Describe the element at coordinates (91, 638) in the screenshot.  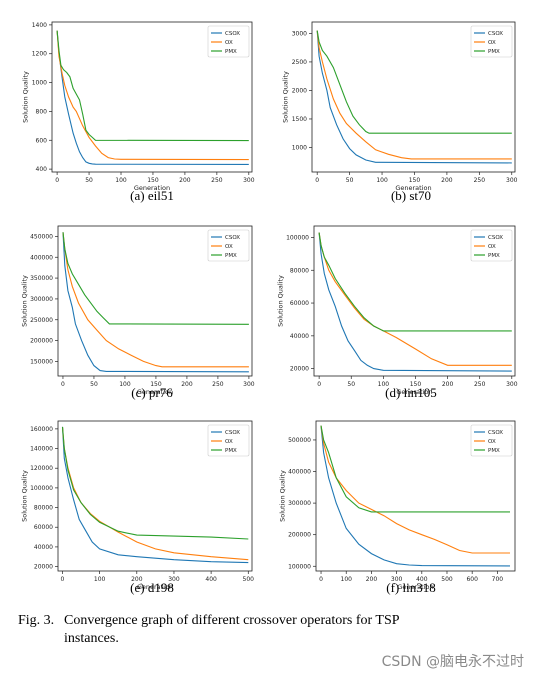
I see `figure-caption-line2: instances.` at that location.